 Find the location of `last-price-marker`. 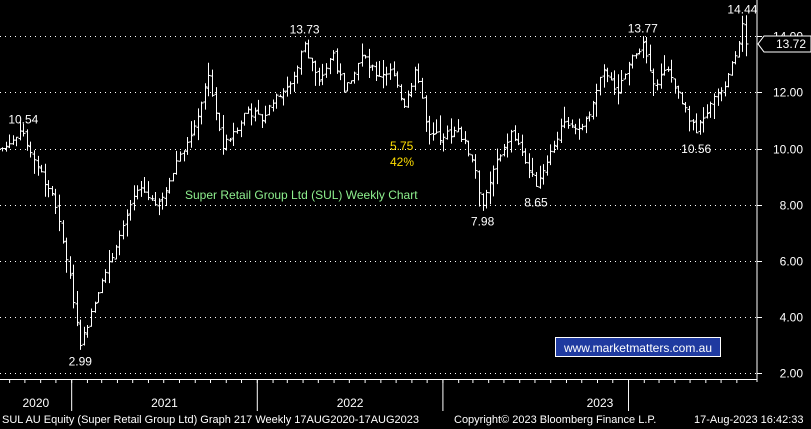

last-price-marker is located at coordinates (784, 44).